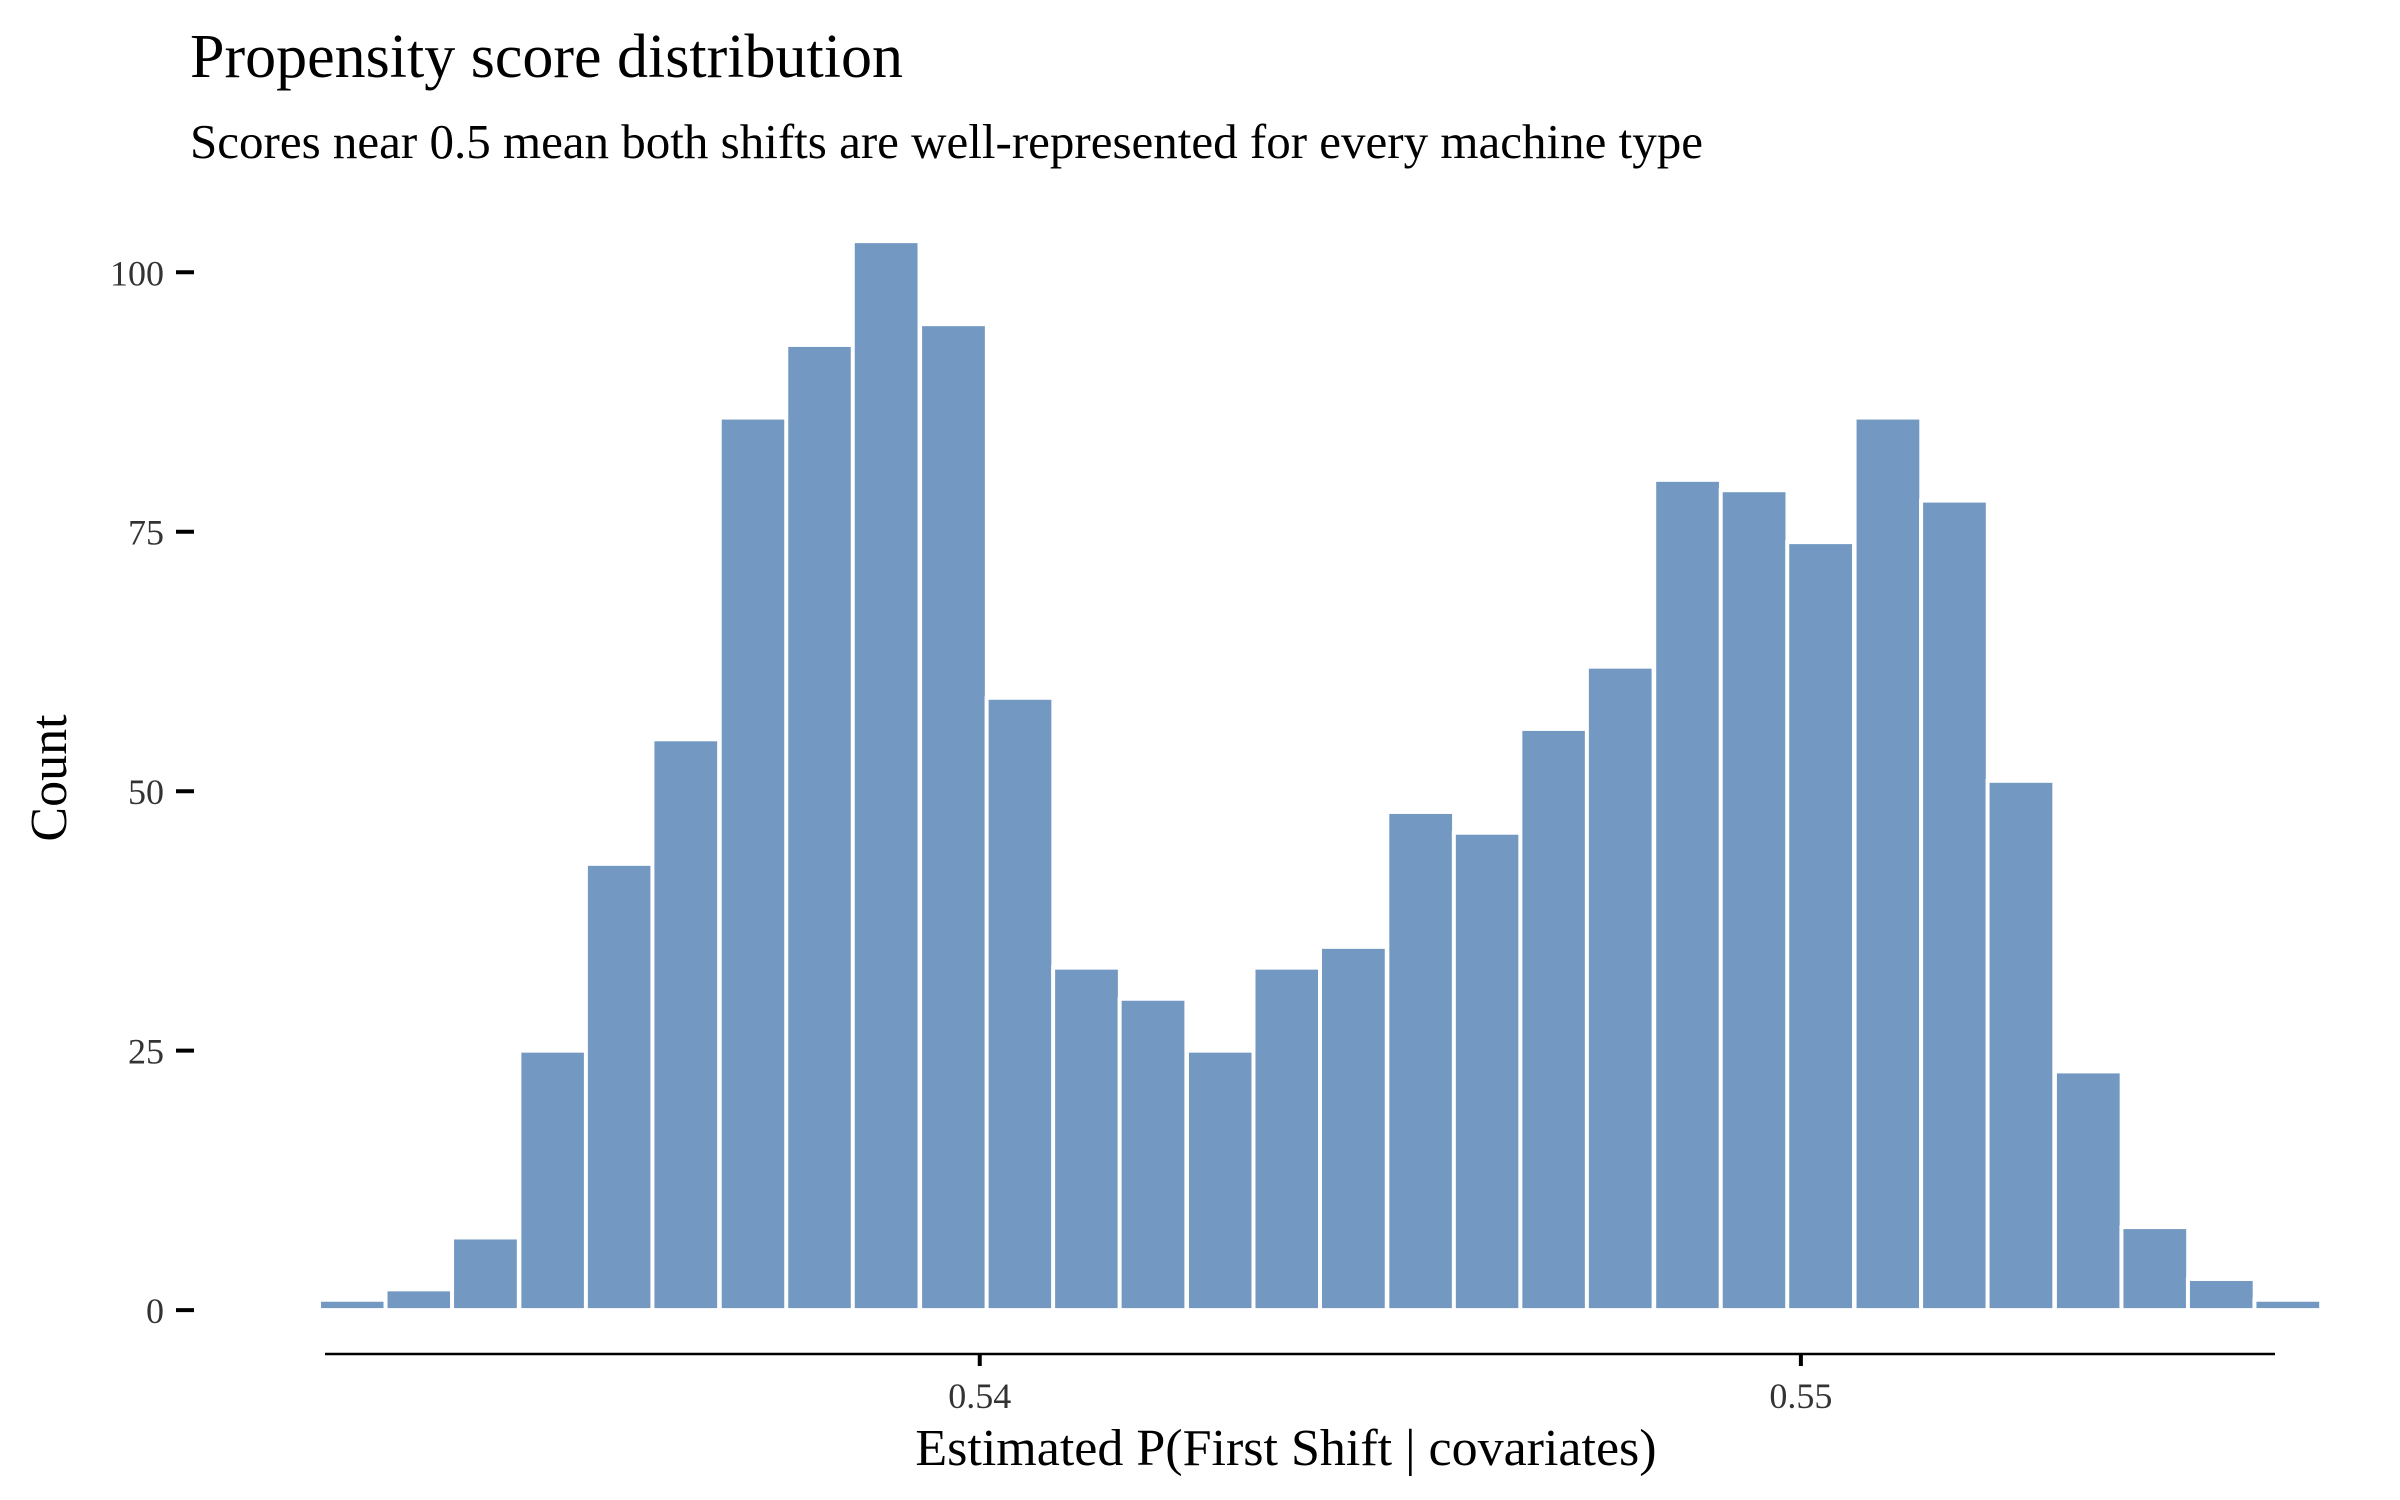  Describe the element at coordinates (146, 1052) in the screenshot. I see `y-tick-label: 25` at that location.